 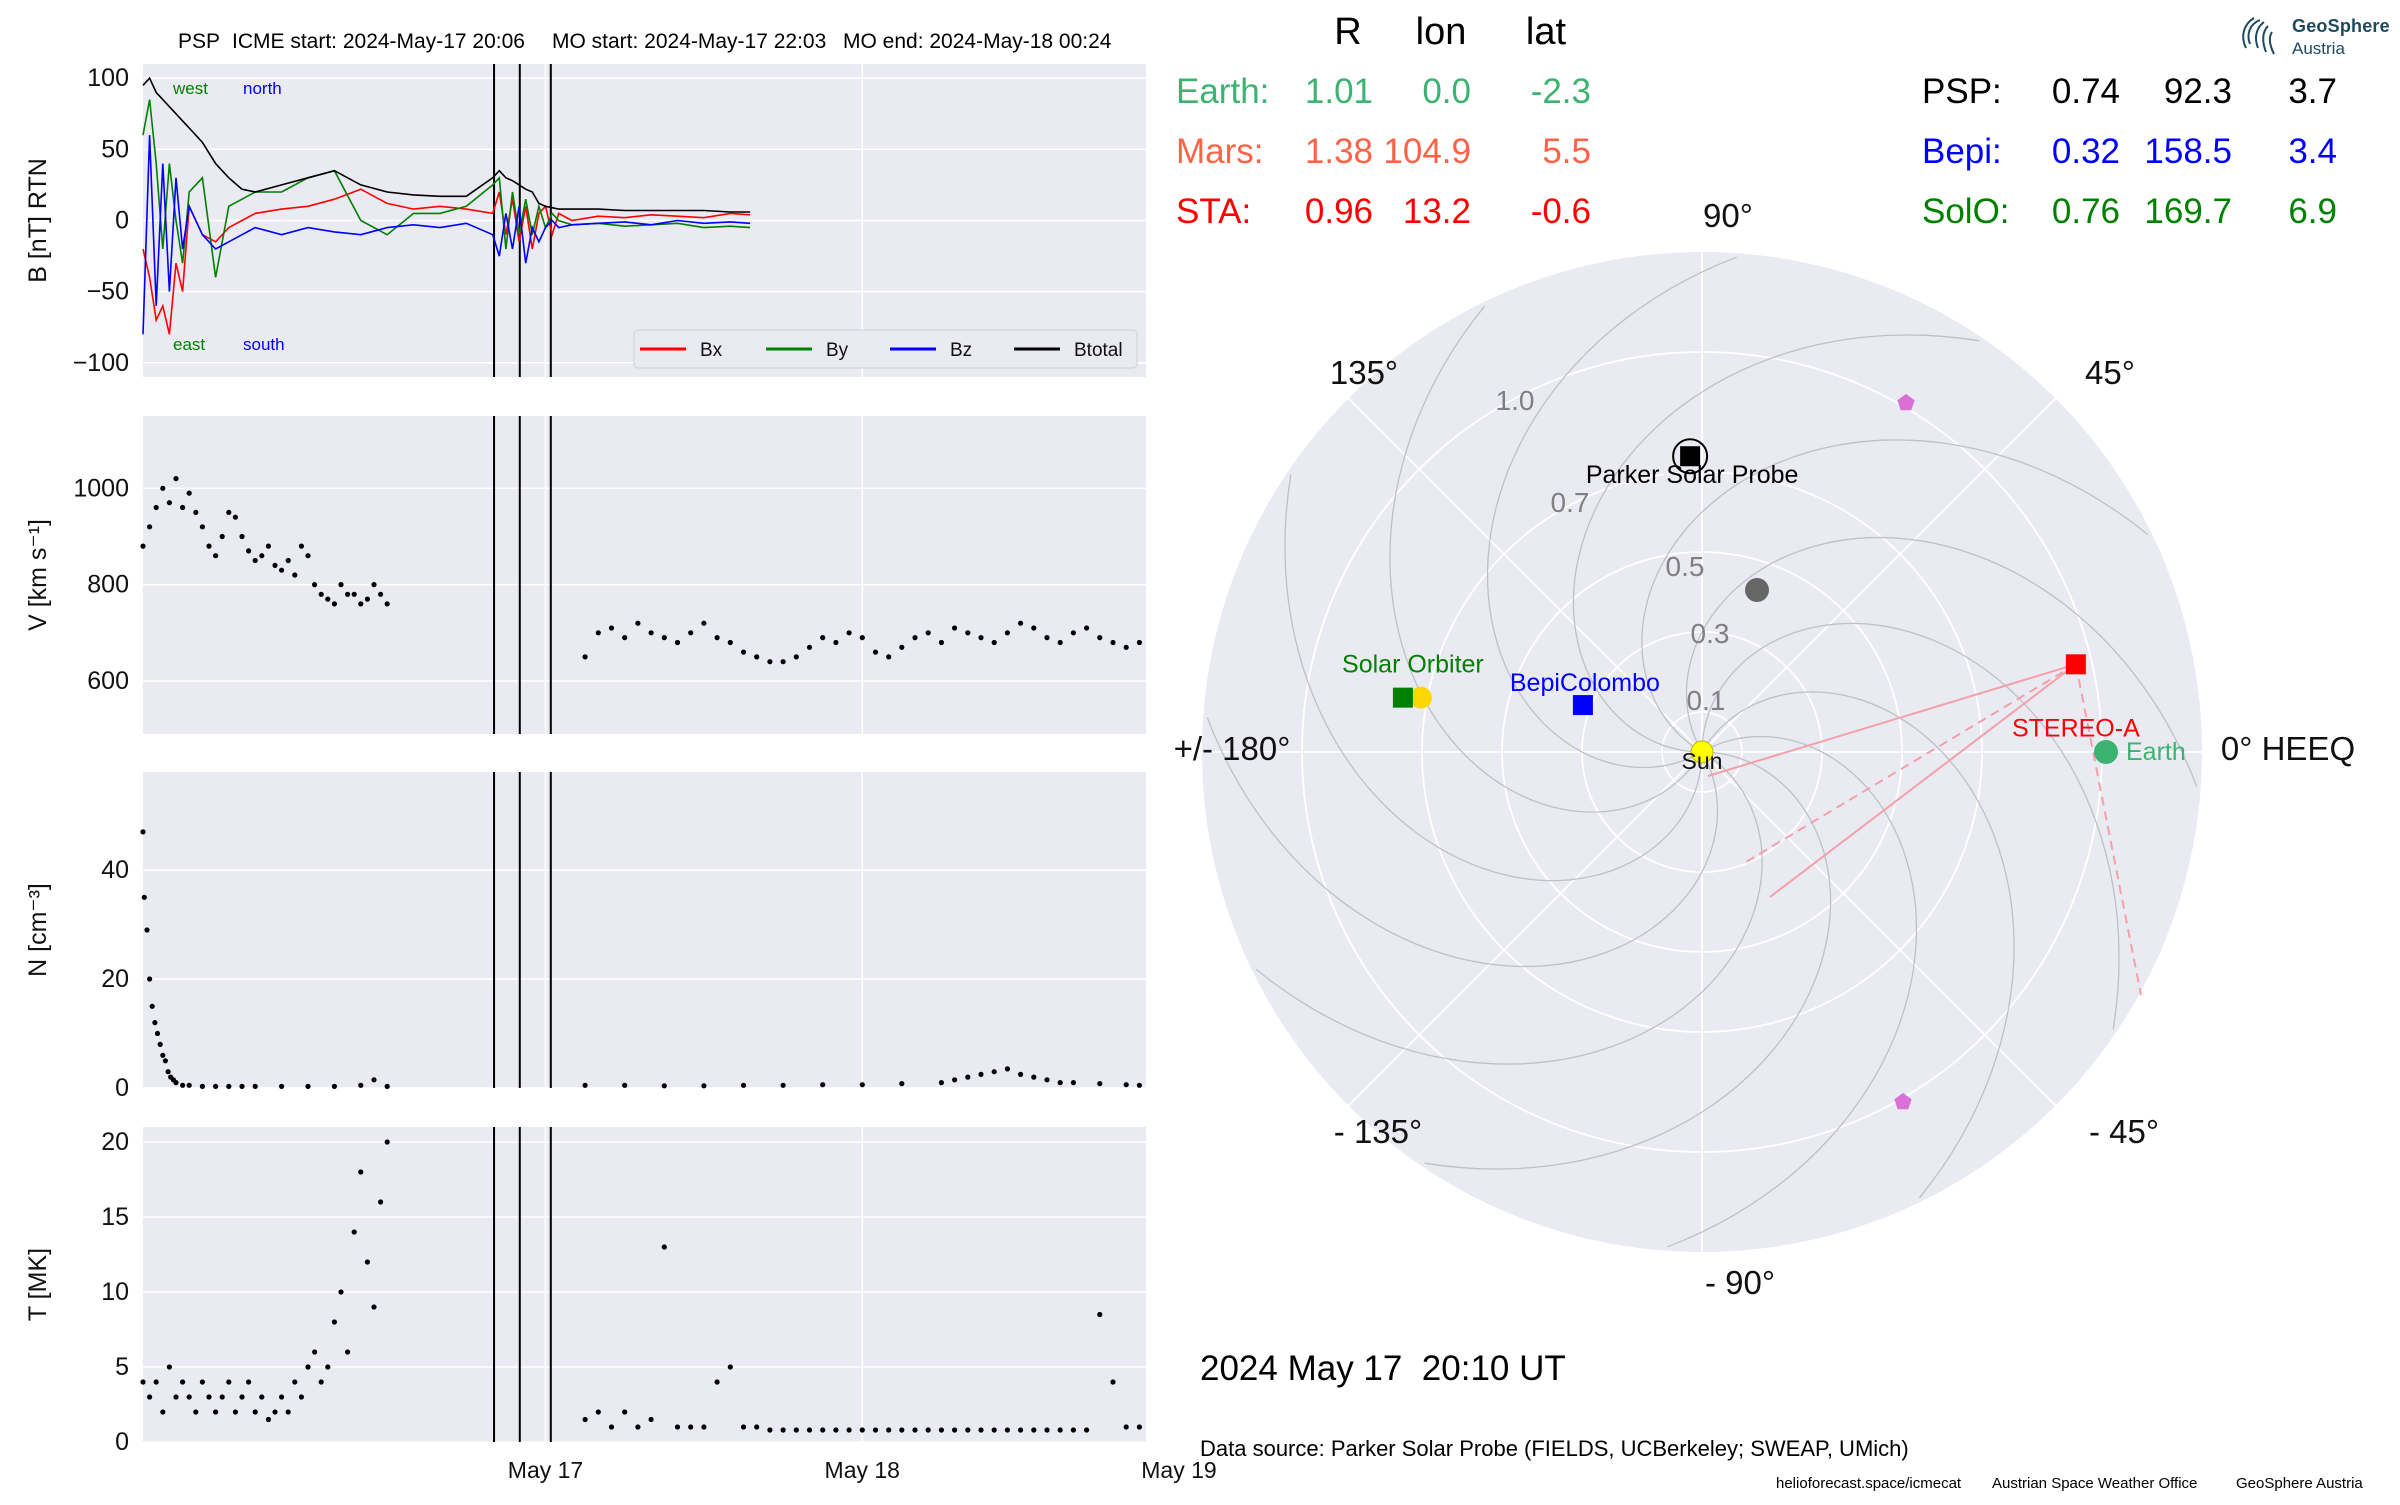 I want to click on x-tick-label: May 19, so click(x=1178, y=1470).